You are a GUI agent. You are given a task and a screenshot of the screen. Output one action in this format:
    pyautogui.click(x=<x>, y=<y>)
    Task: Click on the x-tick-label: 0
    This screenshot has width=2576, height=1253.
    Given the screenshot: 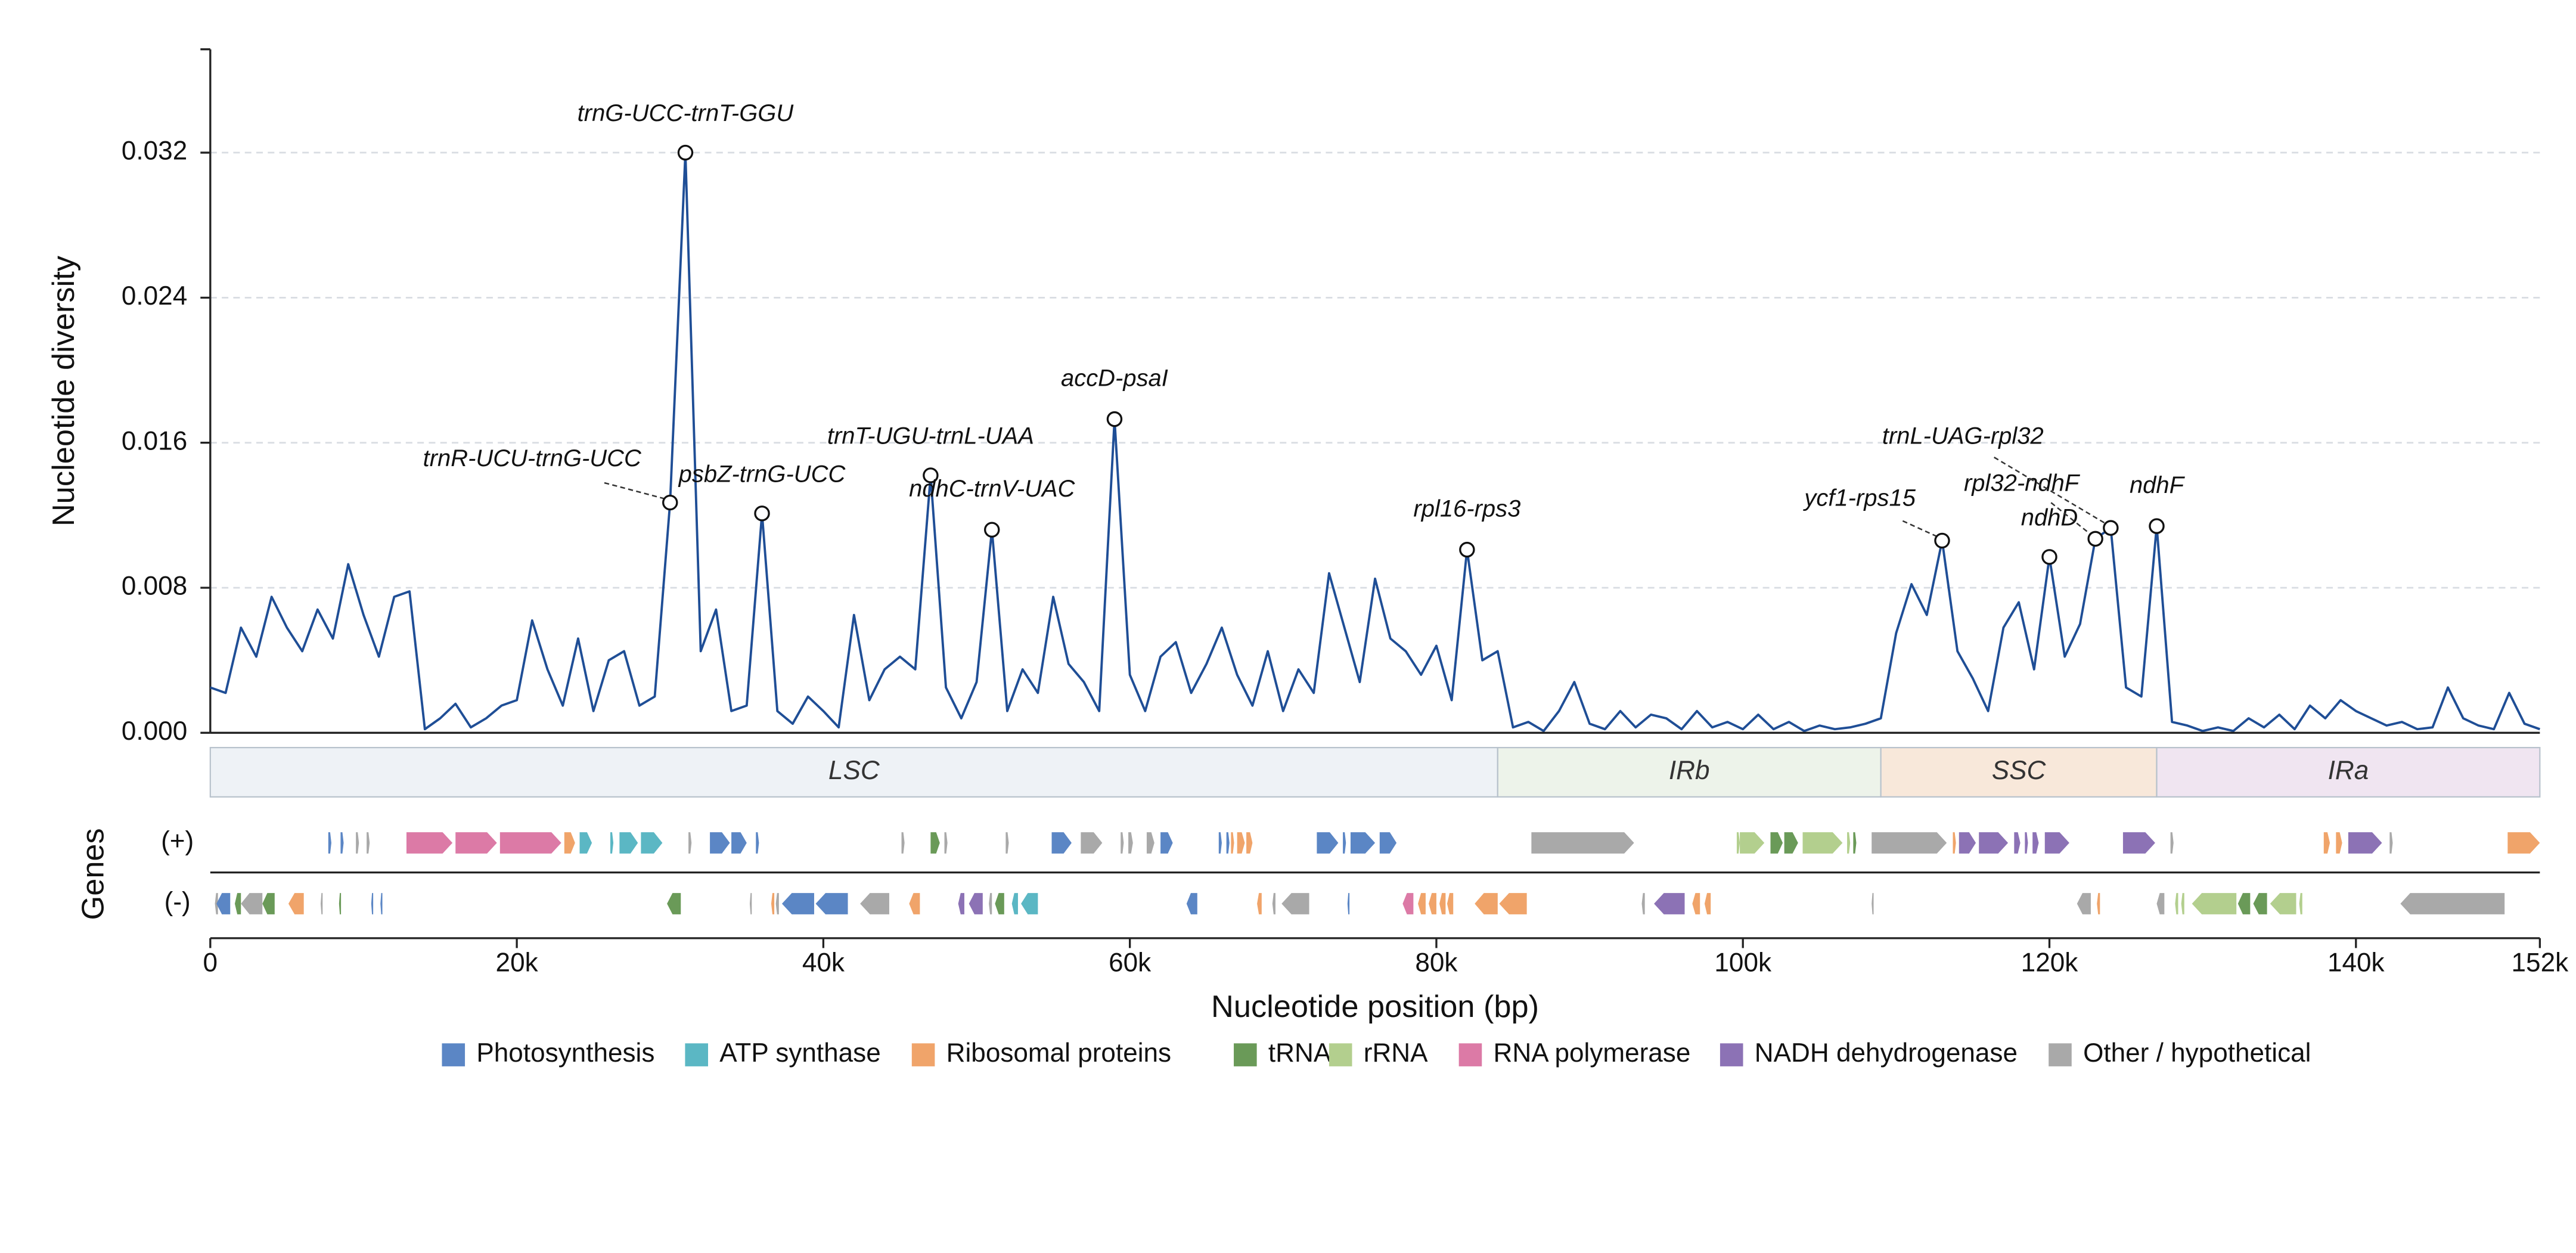 What is the action you would take?
    pyautogui.click(x=210, y=963)
    